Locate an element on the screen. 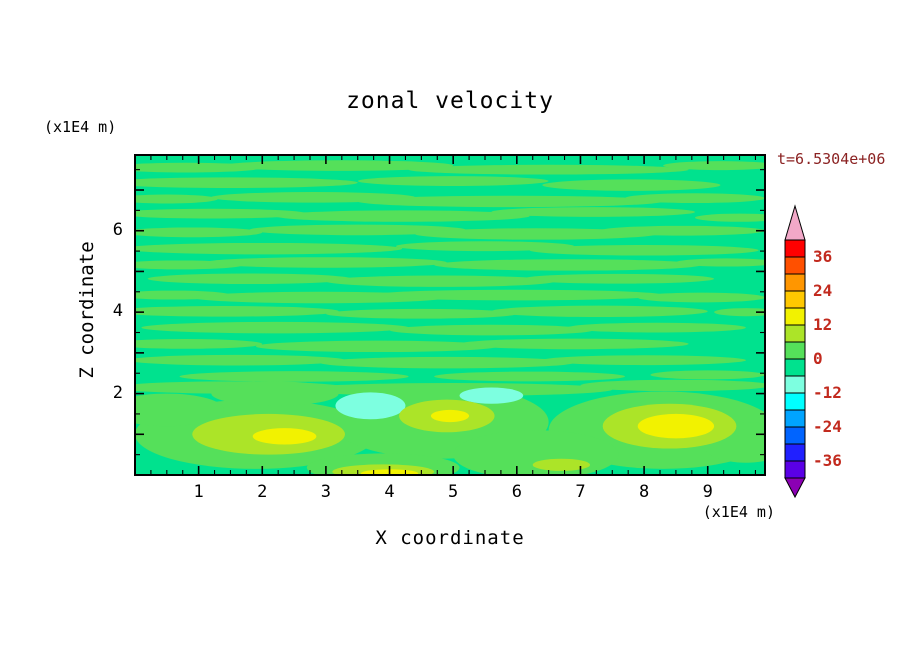 This screenshot has width=904, height=654. x-tick-label: 3 is located at coordinates (326, 492).